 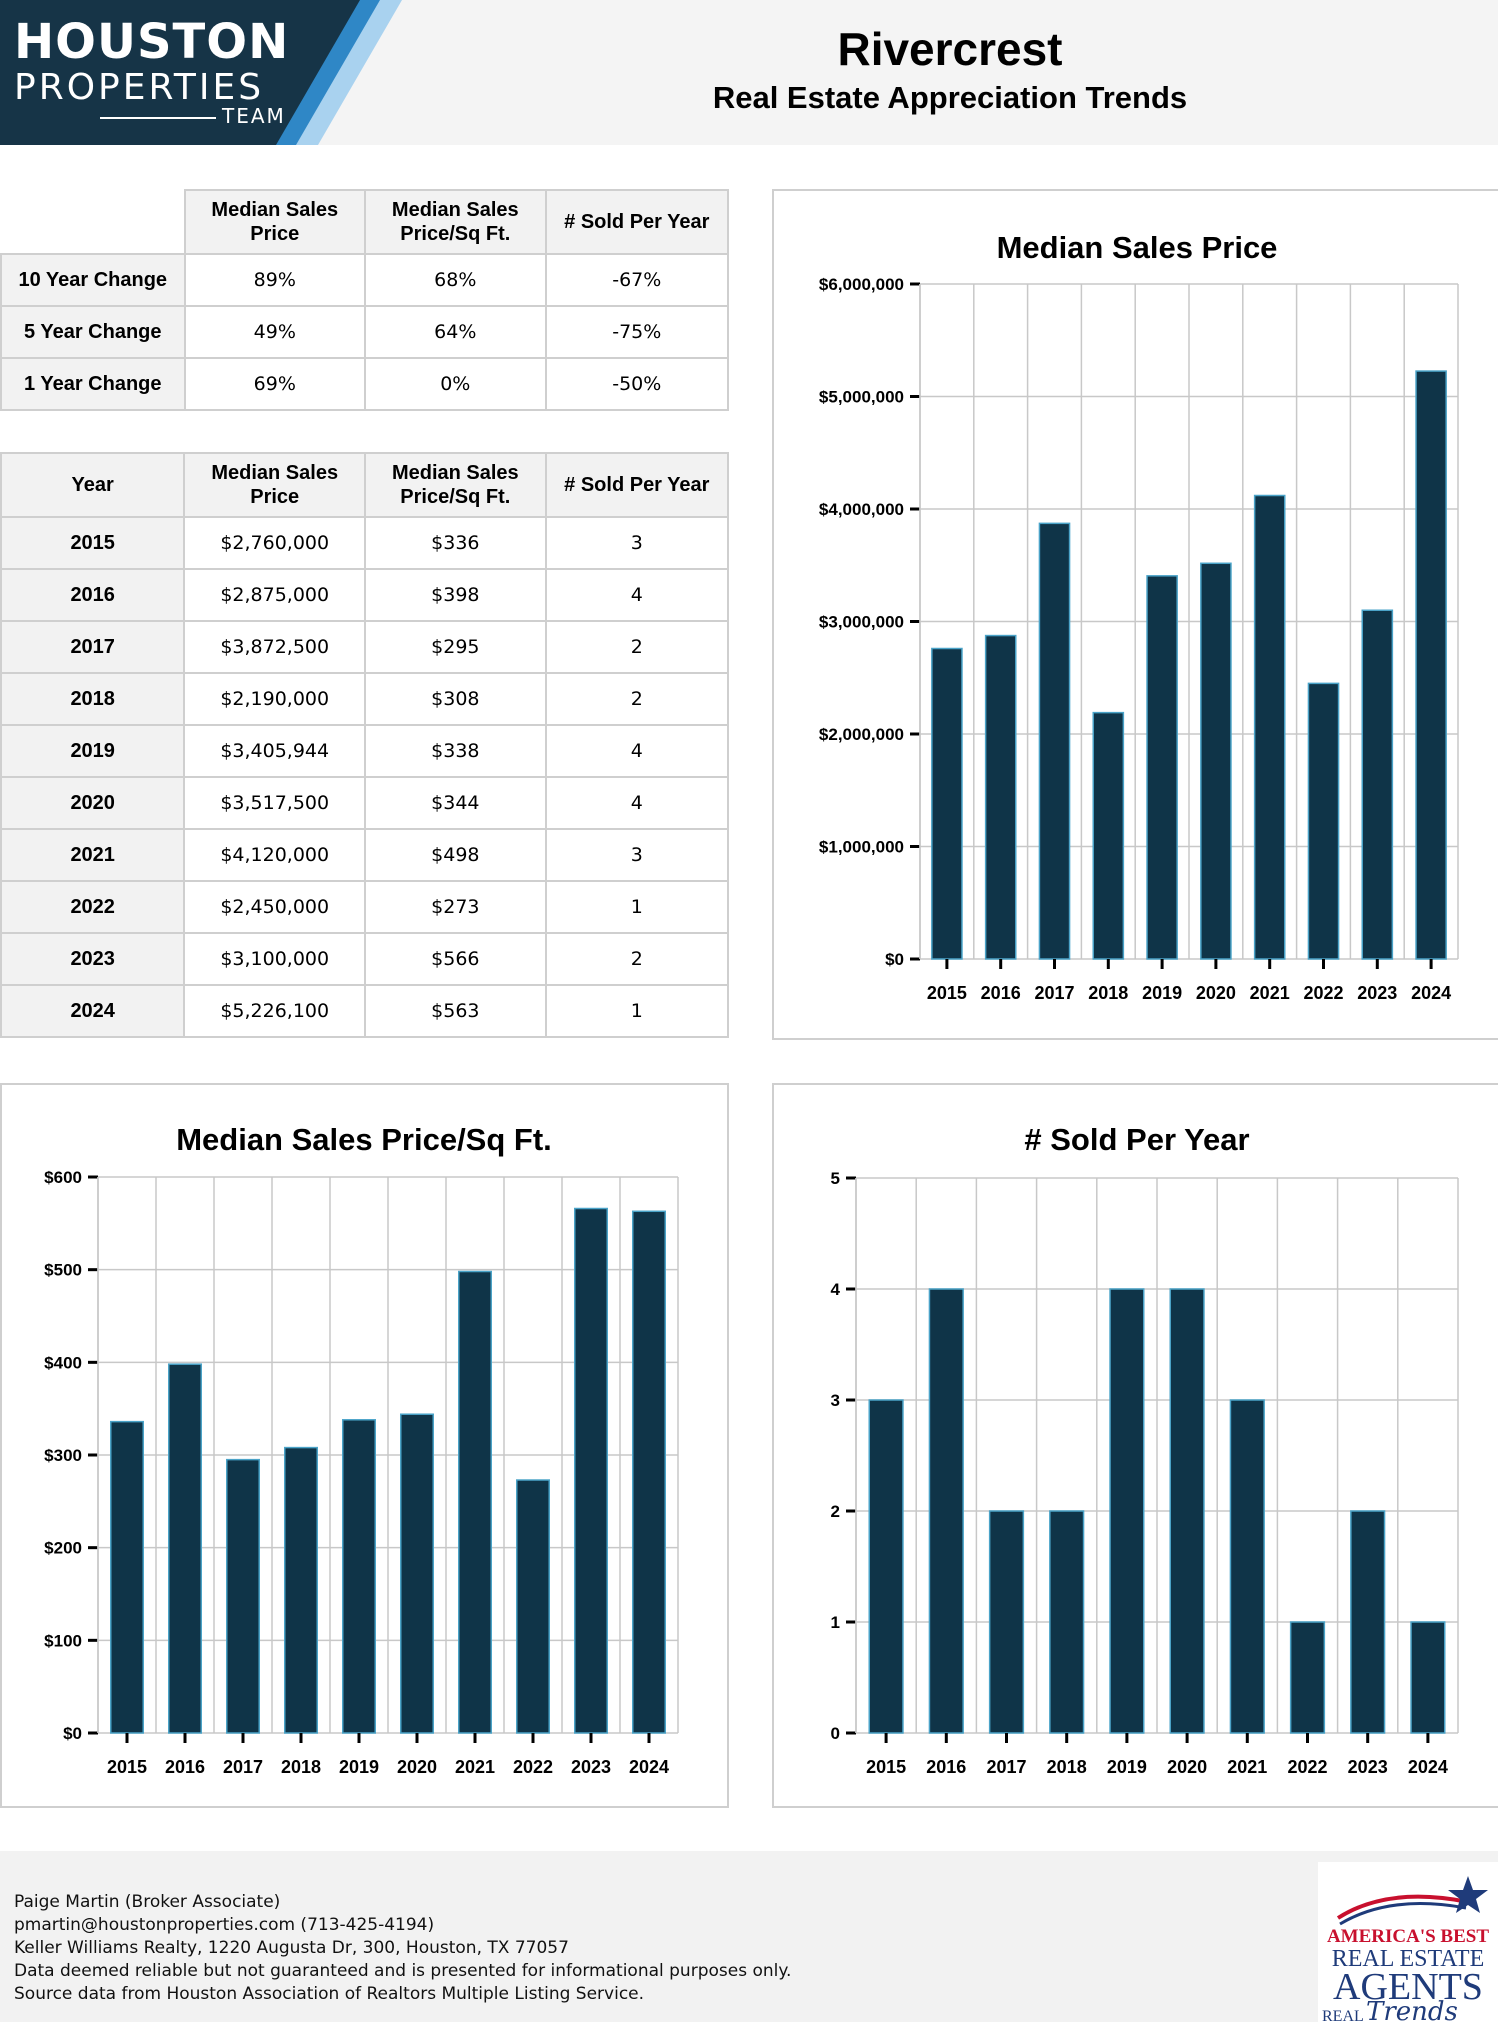 I want to click on table-cell: 0%, so click(x=455, y=384).